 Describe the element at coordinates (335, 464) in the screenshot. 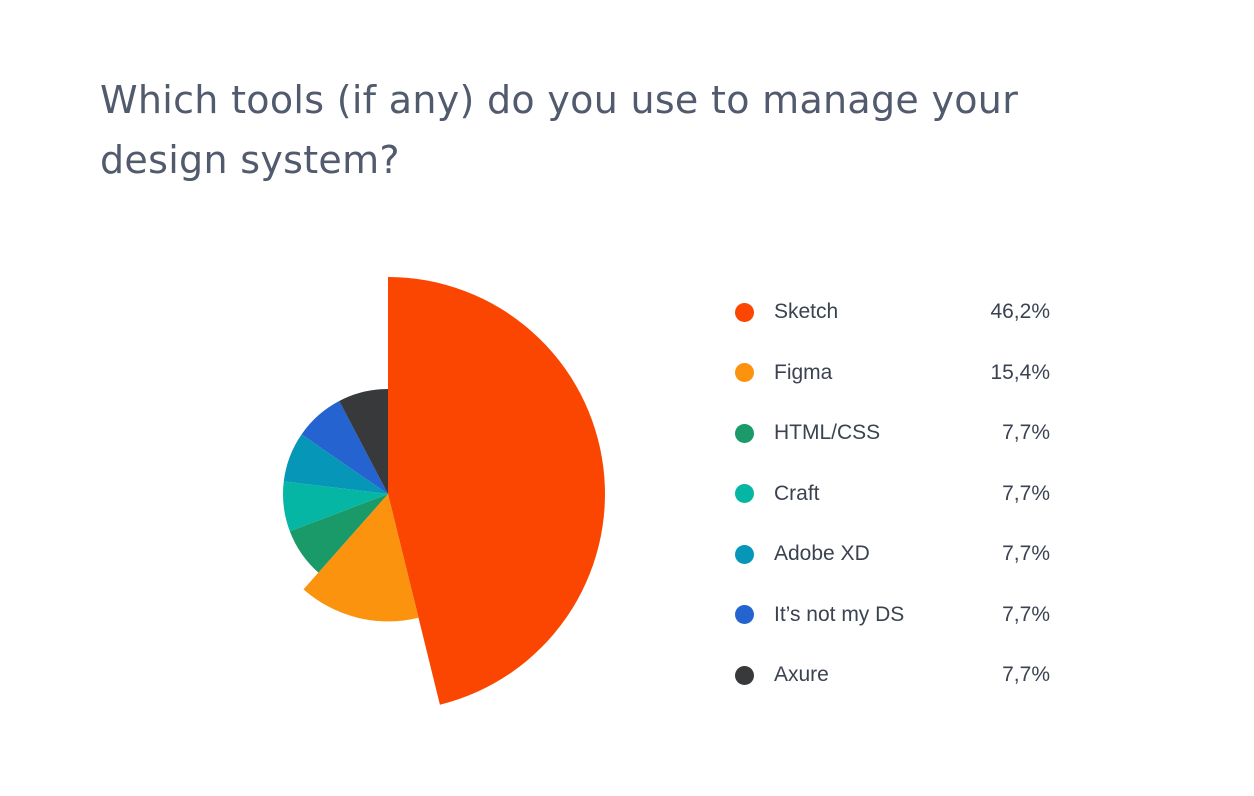

I see `pie-slice-adobe-xd` at that location.